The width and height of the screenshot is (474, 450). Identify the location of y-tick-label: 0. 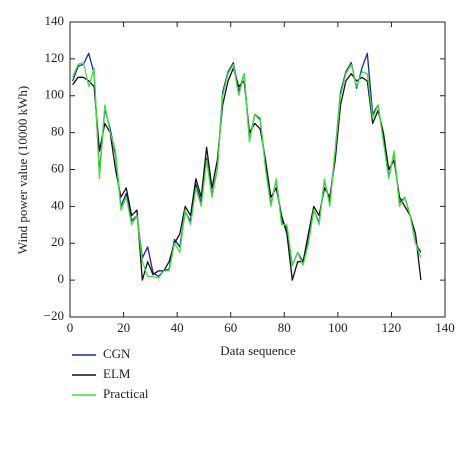
(61, 278).